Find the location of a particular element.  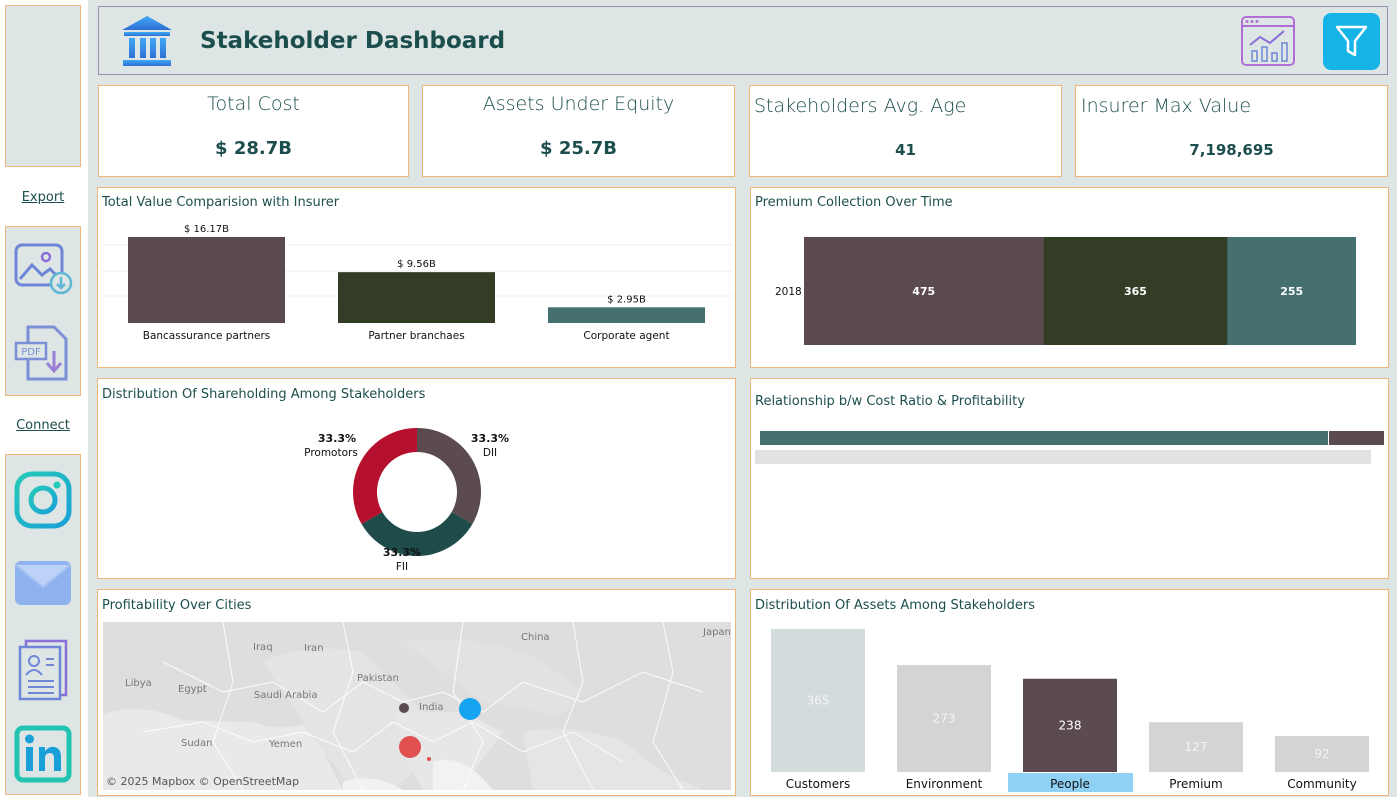

highlight-label-bg is located at coordinates (1070, 782).